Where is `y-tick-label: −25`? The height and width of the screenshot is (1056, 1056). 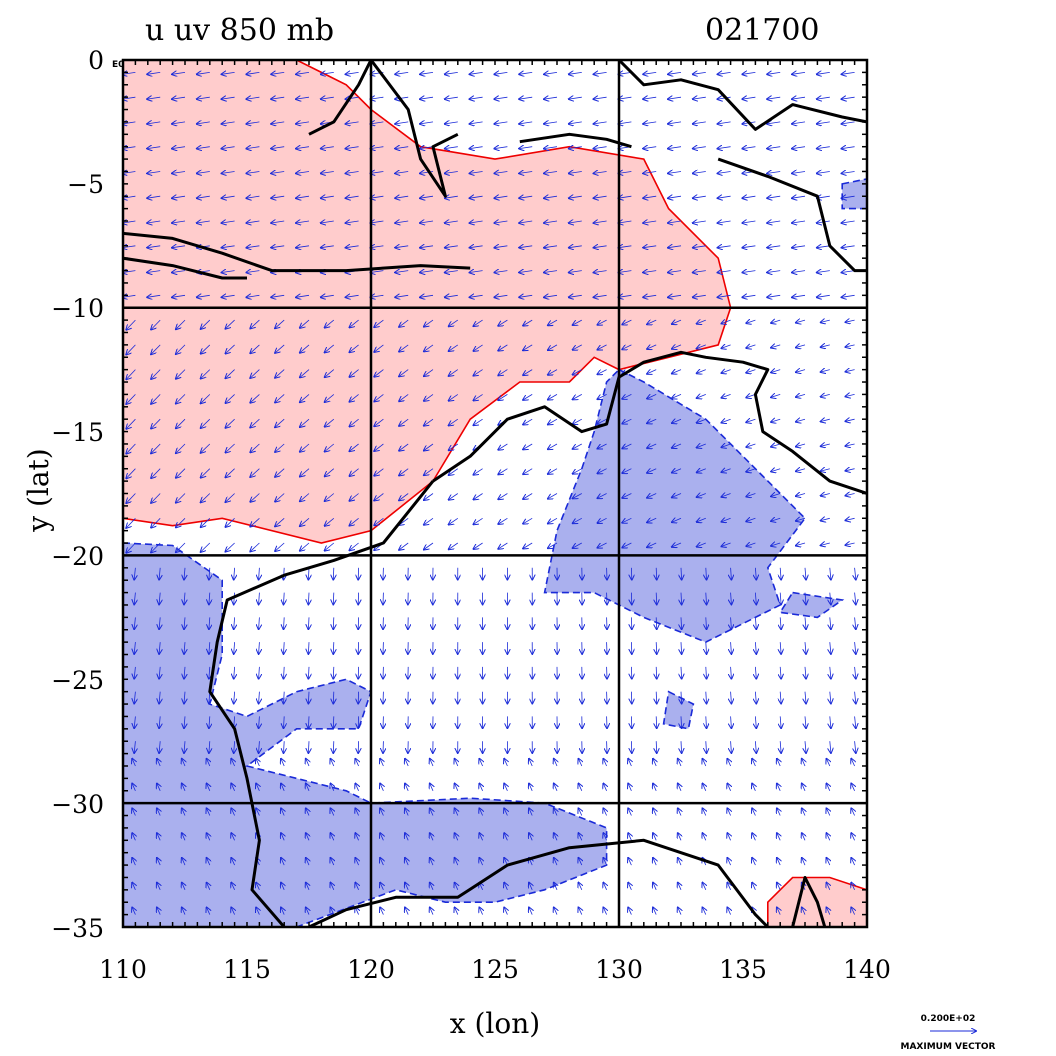
y-tick-label: −25 is located at coordinates (77, 680).